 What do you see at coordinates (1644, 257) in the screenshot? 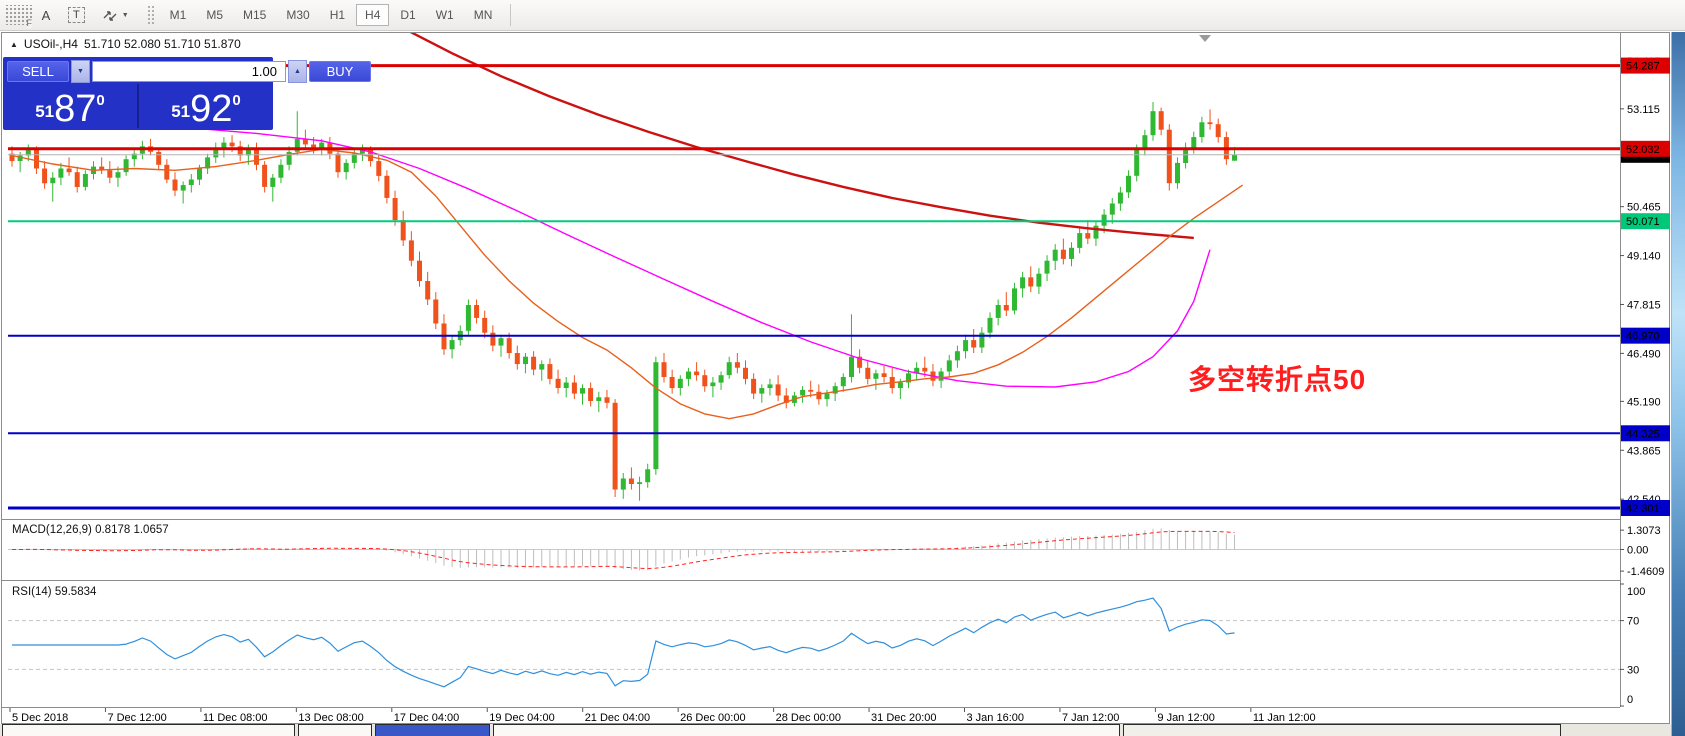
I see `svg-text: 49.140` at bounding box center [1644, 257].